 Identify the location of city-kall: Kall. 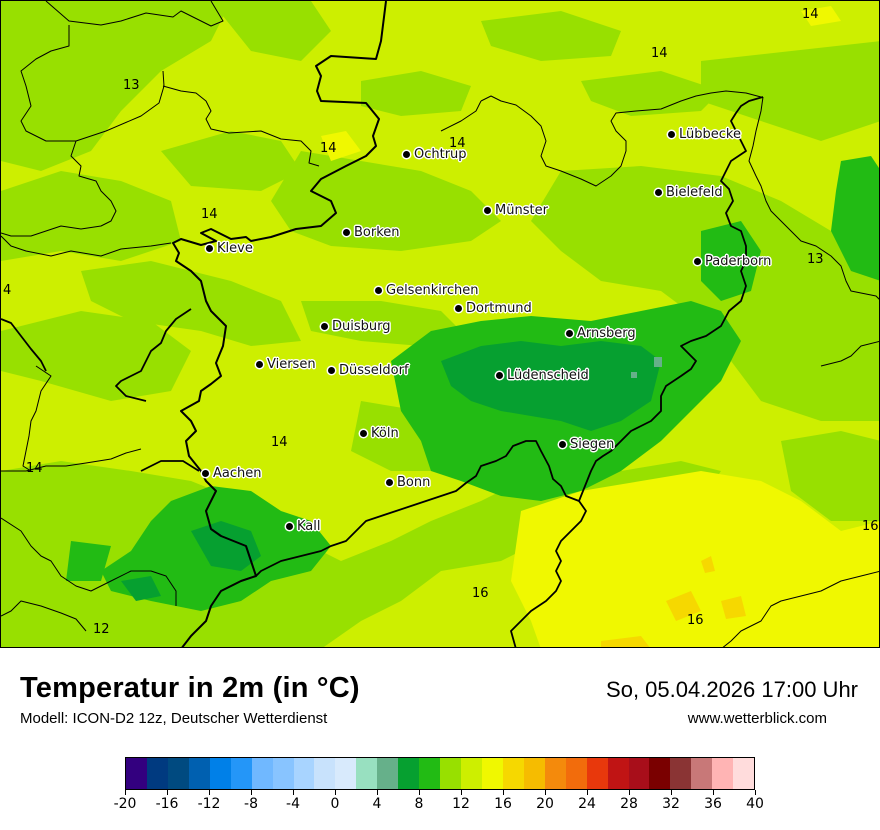
(303, 526).